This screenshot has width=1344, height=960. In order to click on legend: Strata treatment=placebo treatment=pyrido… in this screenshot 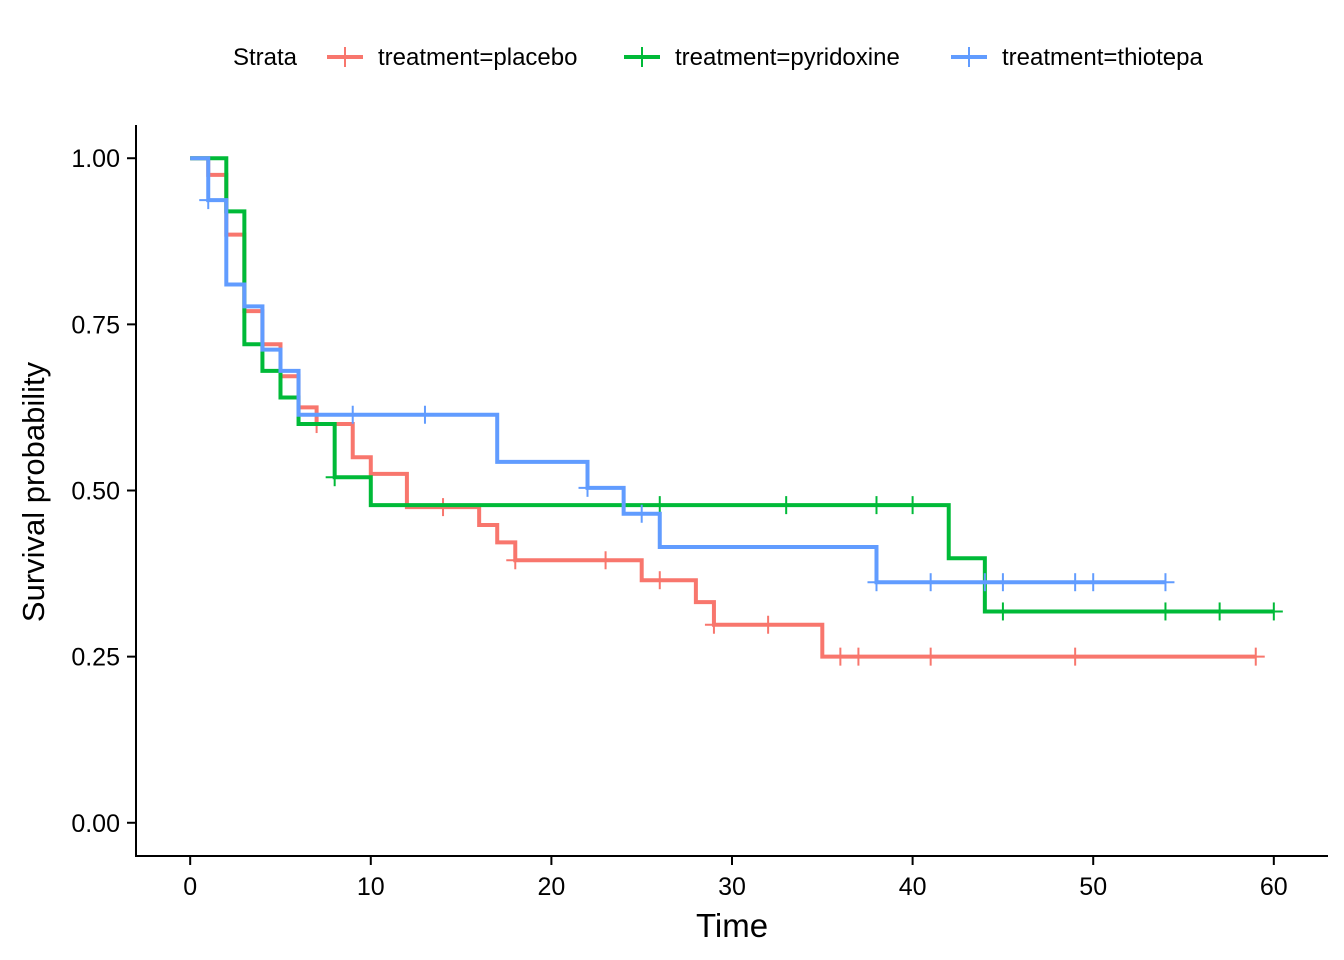, I will do `click(718, 57)`.